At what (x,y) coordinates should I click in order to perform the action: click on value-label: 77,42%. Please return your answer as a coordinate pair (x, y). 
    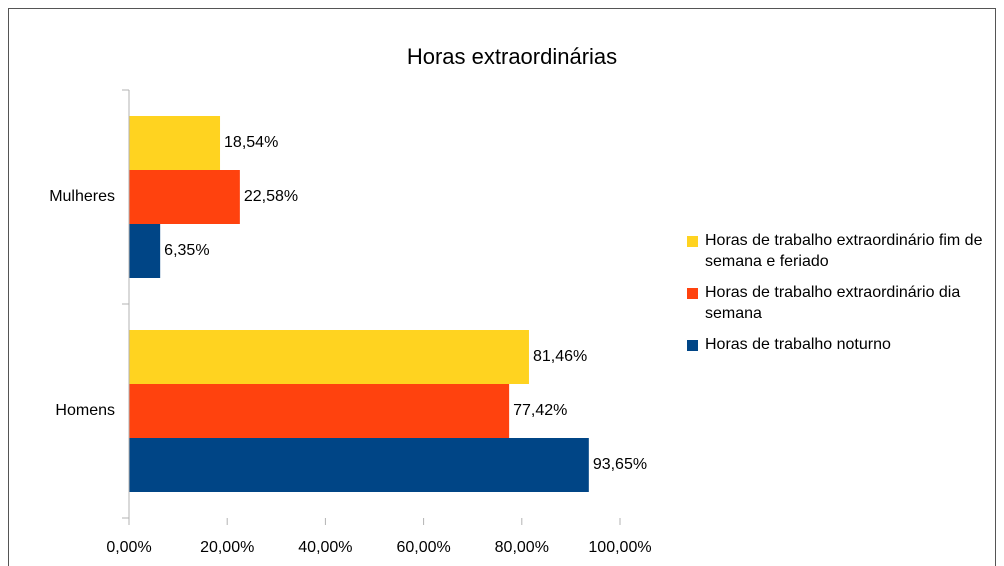
    Looking at the image, I should click on (540, 410).